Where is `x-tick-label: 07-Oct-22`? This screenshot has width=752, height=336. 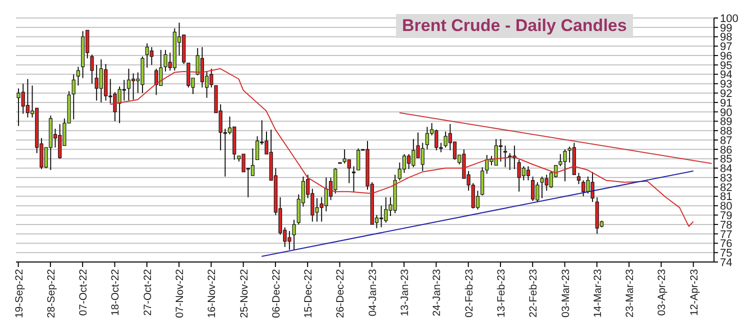
x-tick-label: 07-Oct-22 is located at coordinates (84, 292).